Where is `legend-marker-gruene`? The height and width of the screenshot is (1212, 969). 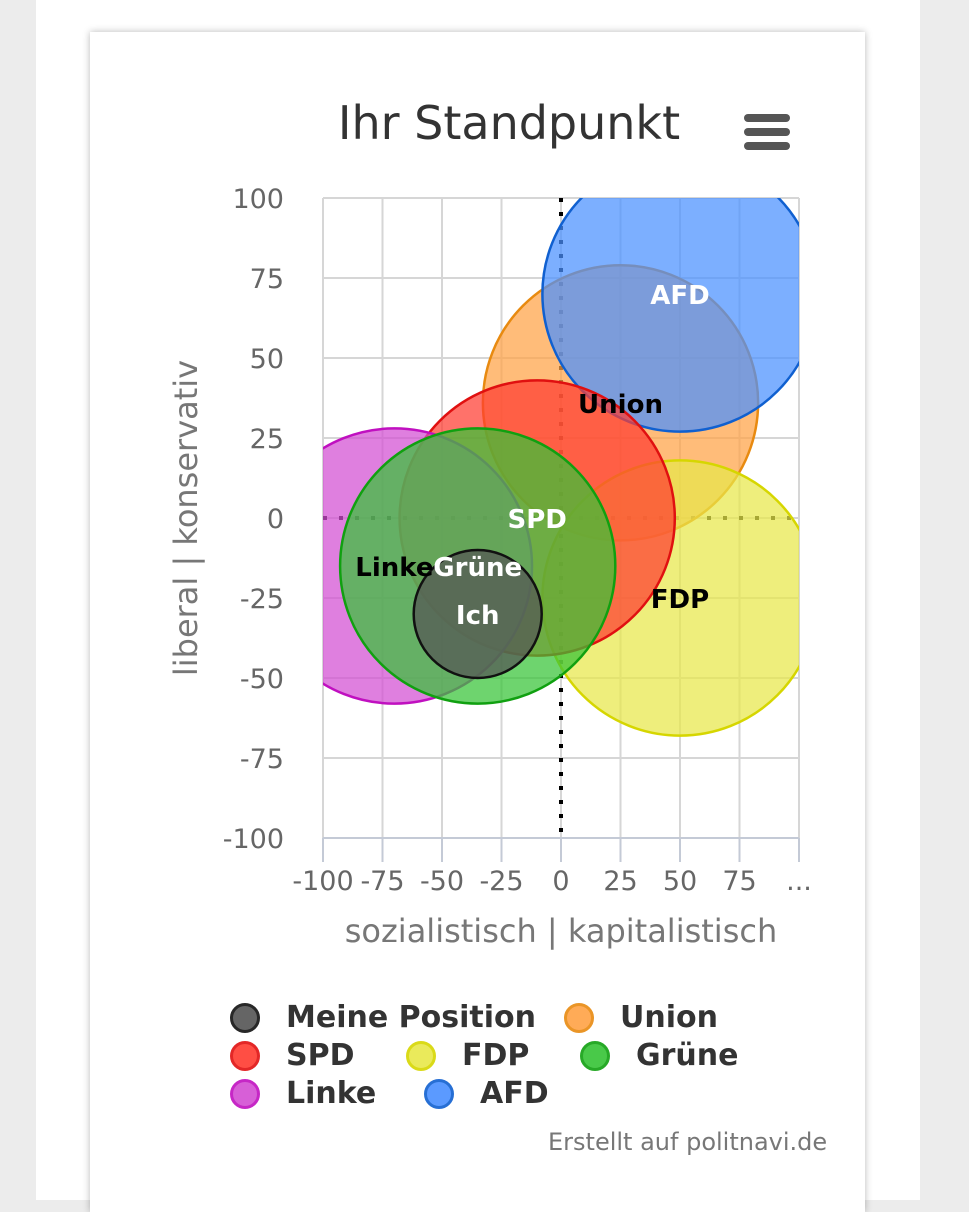
legend-marker-gruene is located at coordinates (595, 1055).